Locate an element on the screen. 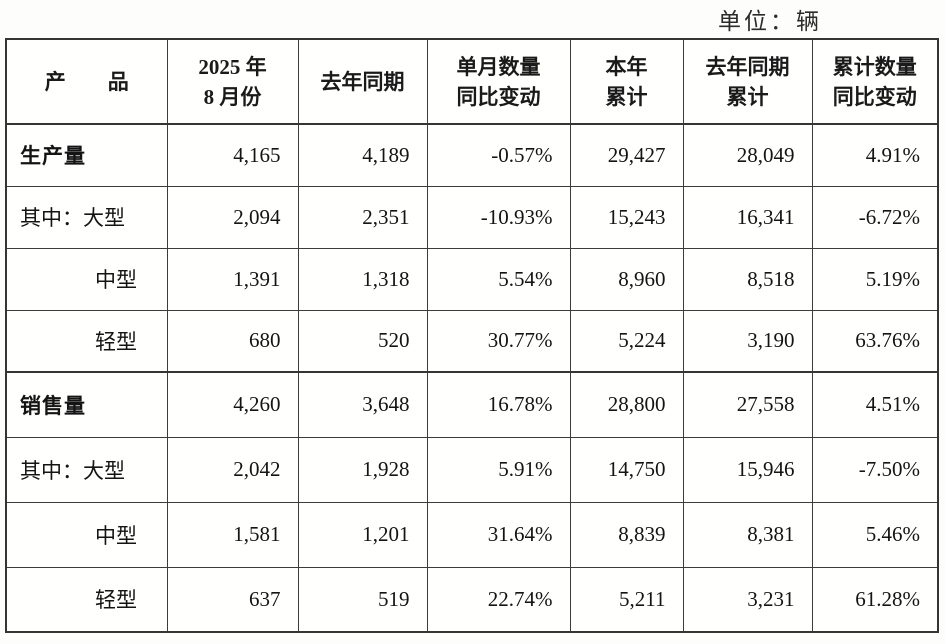  table-cell: 61.28% is located at coordinates (875, 599).